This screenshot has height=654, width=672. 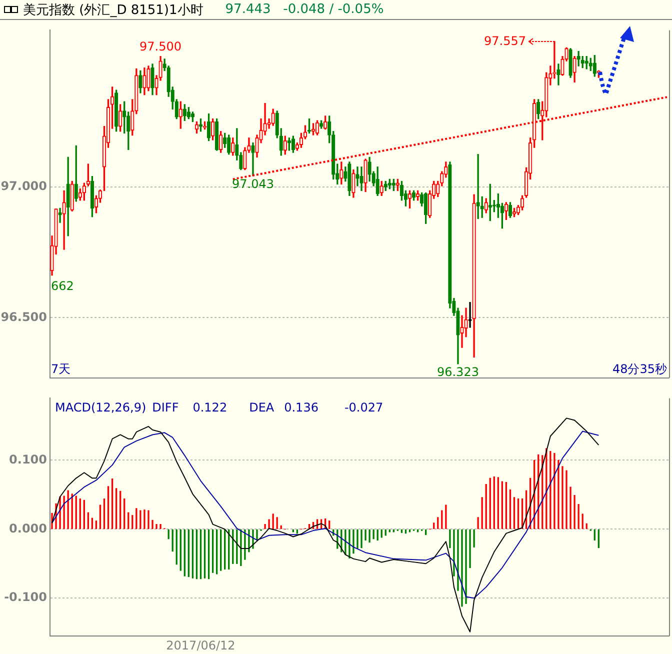 I want to click on annotation: 97.043, so click(x=253, y=183).